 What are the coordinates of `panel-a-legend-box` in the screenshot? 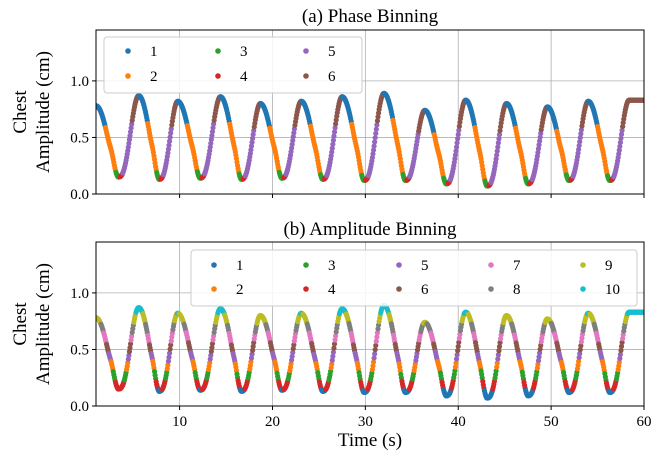 It's located at (233, 65).